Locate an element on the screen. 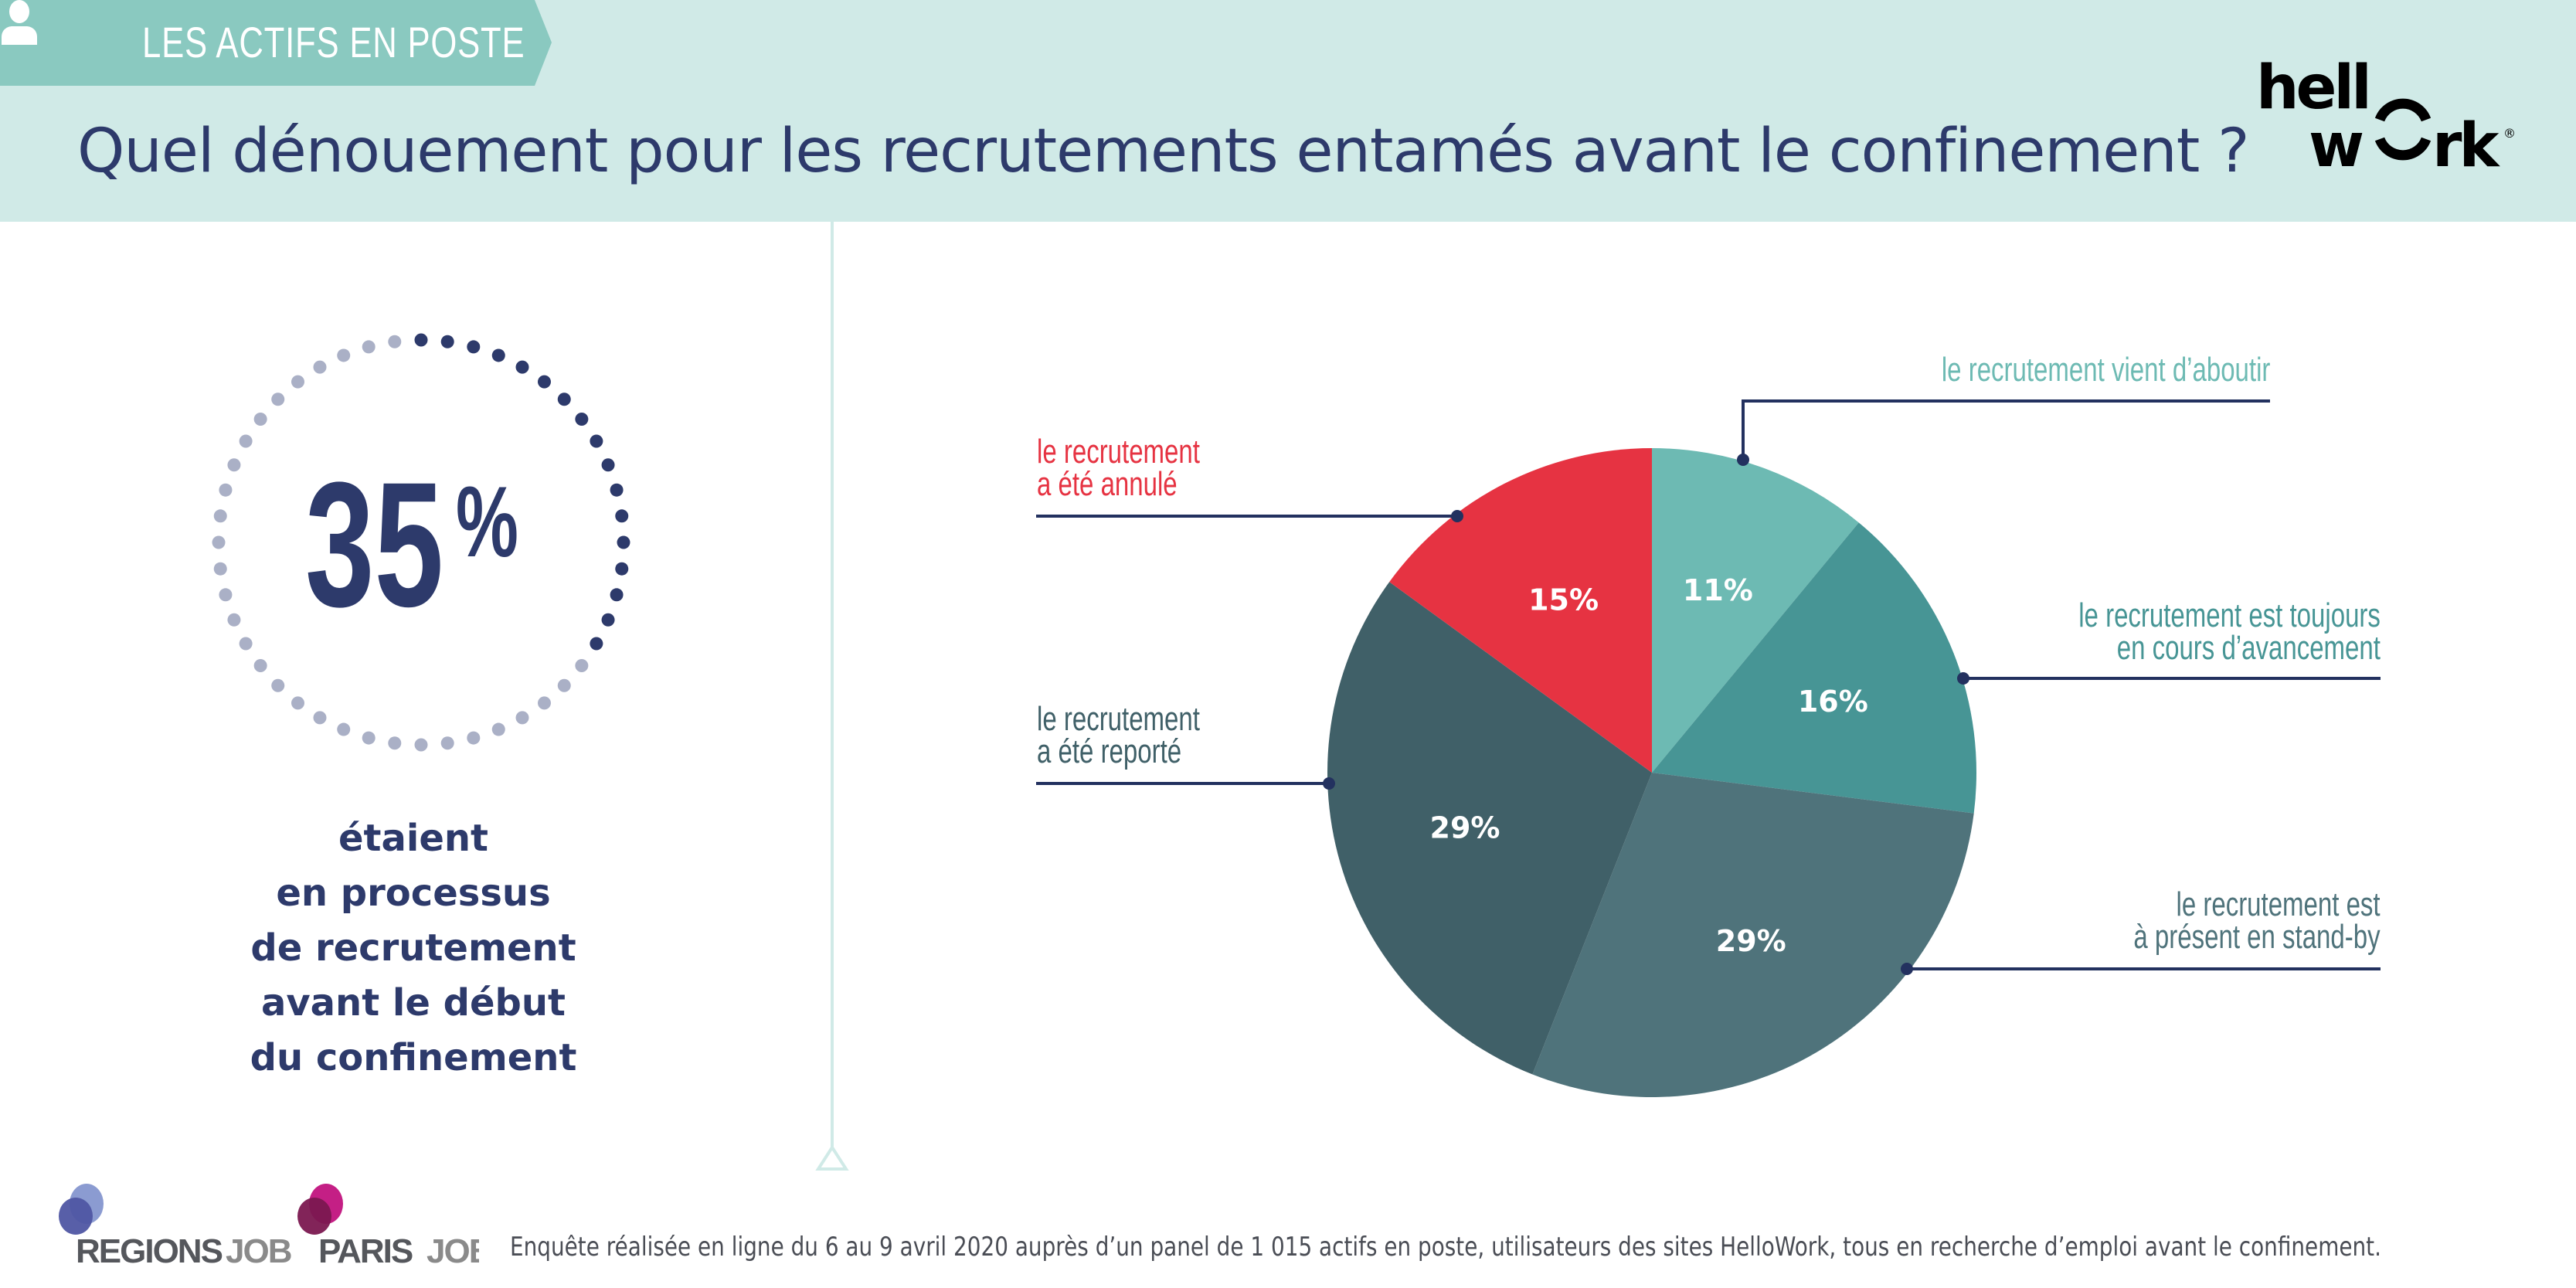 The height and width of the screenshot is (1288, 2576). caption-line: de recrutement is located at coordinates (413, 948).